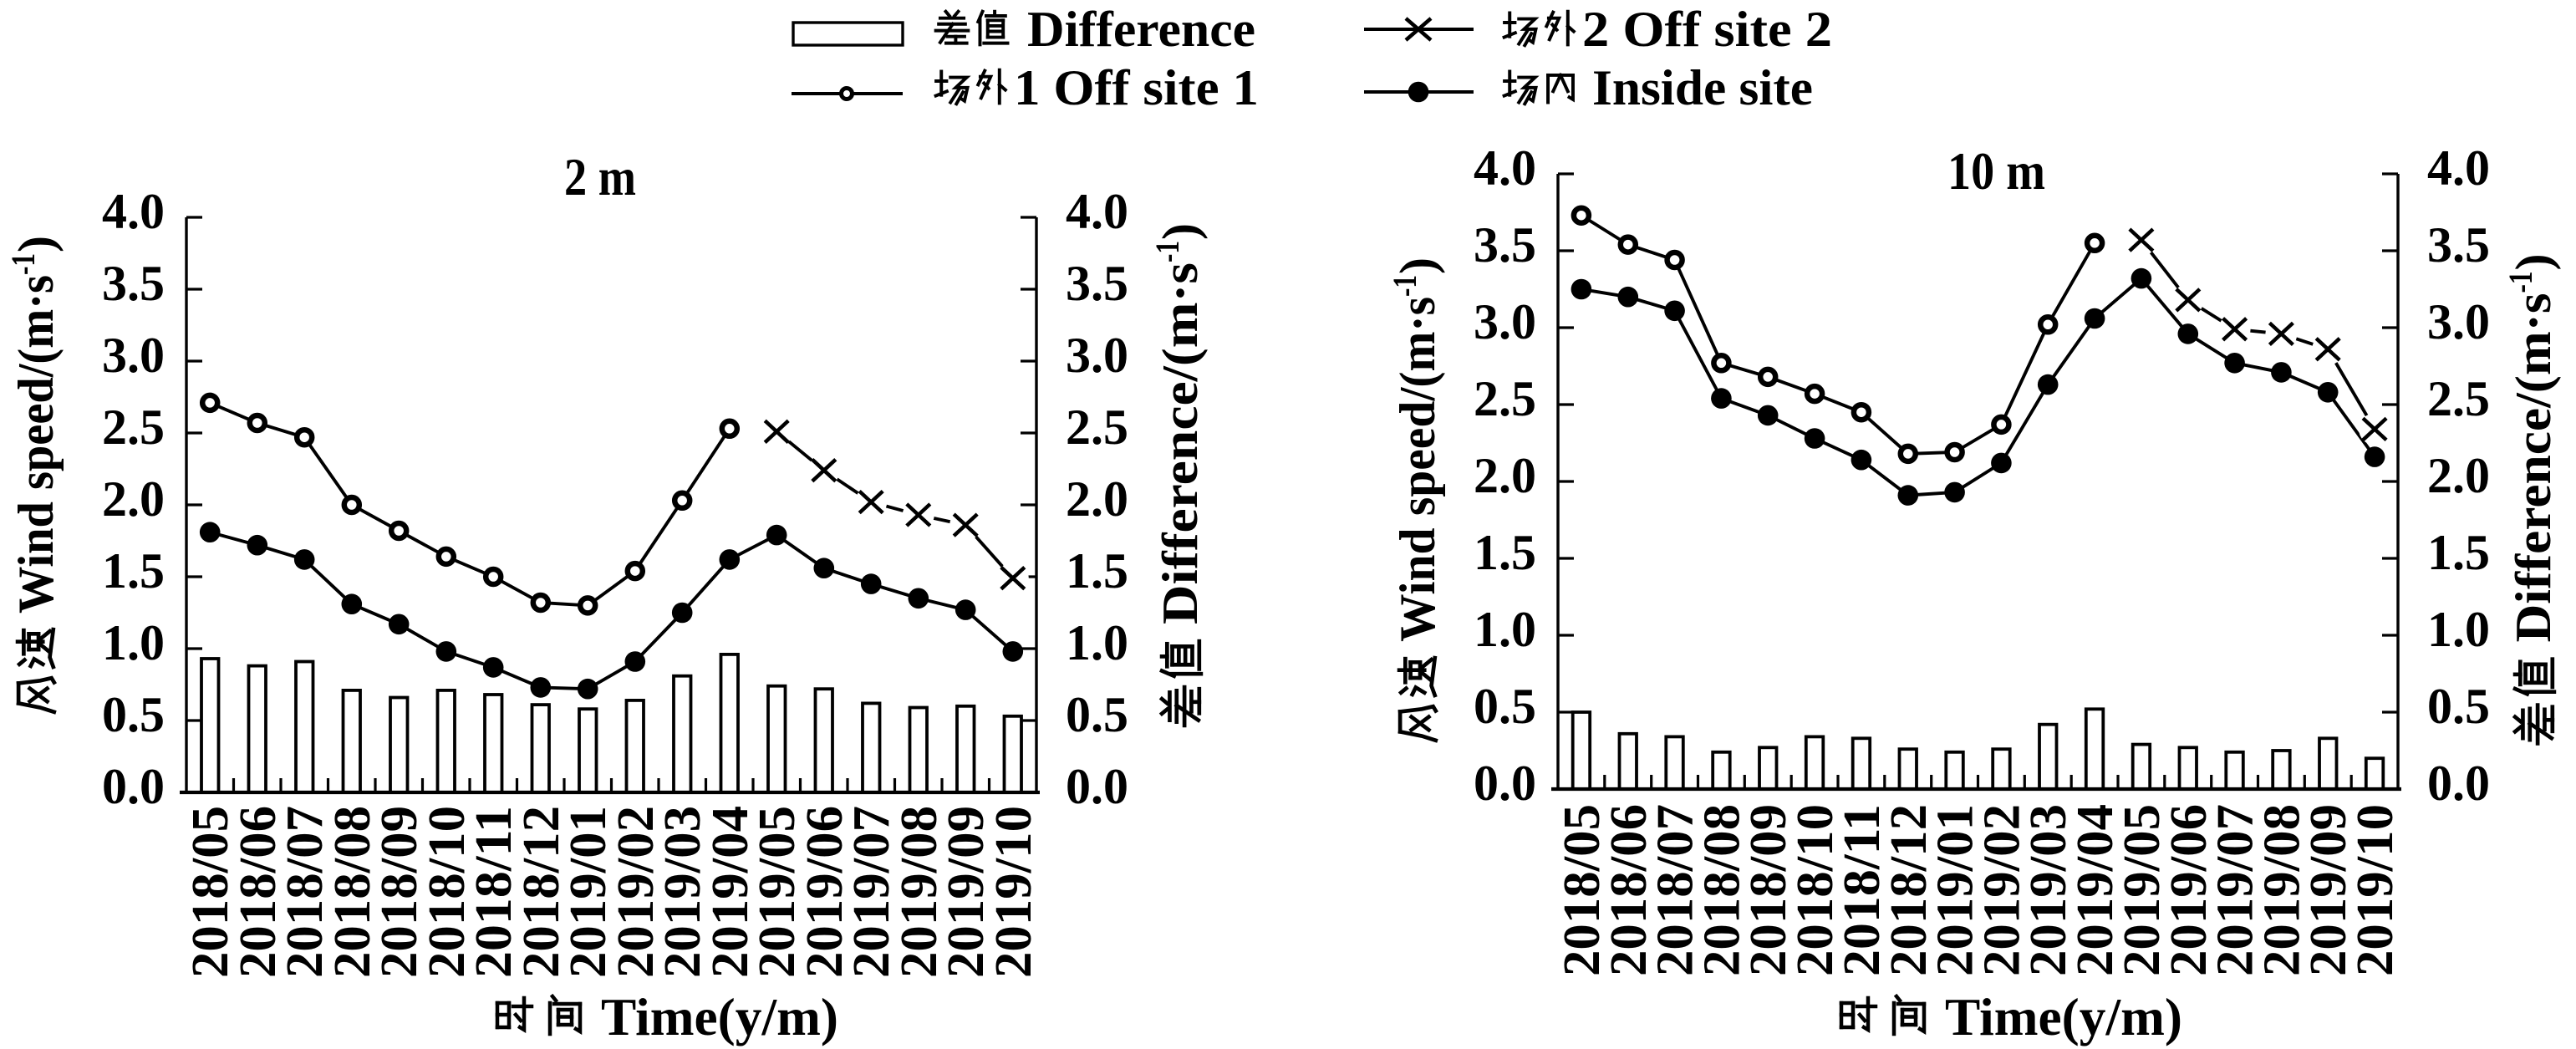 This screenshot has width=2576, height=1049. What do you see at coordinates (1707, 29) in the screenshot?
I see `svg-text: 2 Off site 2` at bounding box center [1707, 29].